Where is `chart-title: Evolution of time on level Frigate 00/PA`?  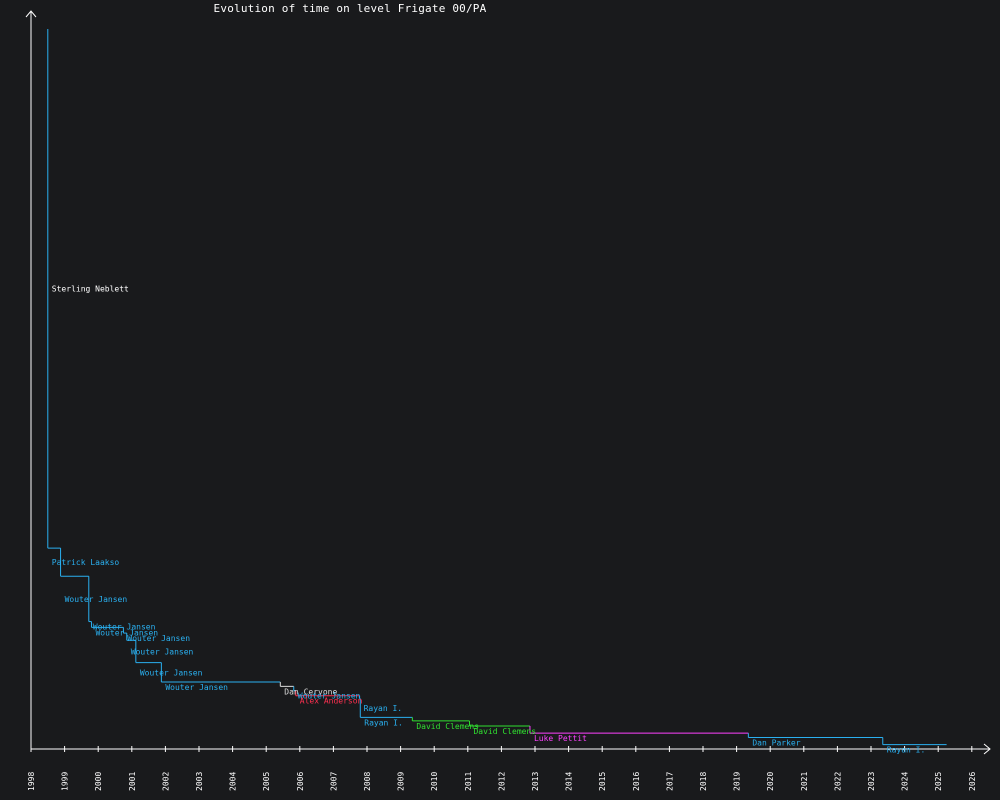 chart-title: Evolution of time on level Frigate 00/PA is located at coordinates (350, 8).